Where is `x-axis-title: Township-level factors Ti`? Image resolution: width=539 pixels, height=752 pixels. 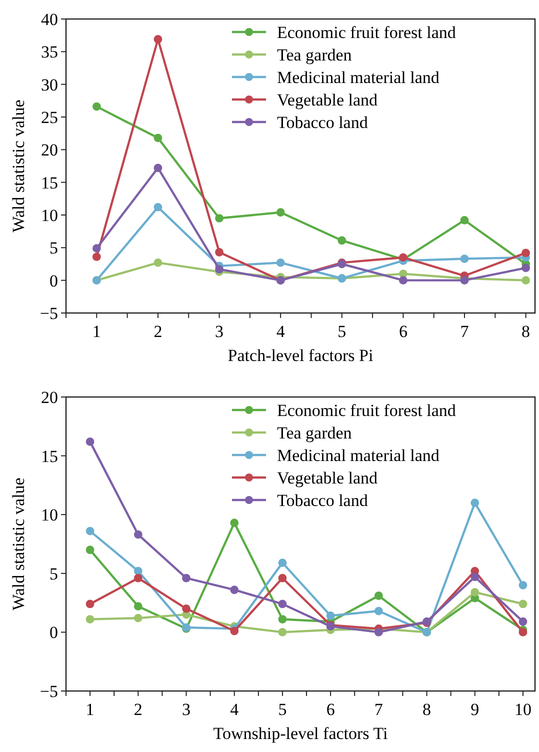 x-axis-title: Township-level factors Ti is located at coordinates (300, 733).